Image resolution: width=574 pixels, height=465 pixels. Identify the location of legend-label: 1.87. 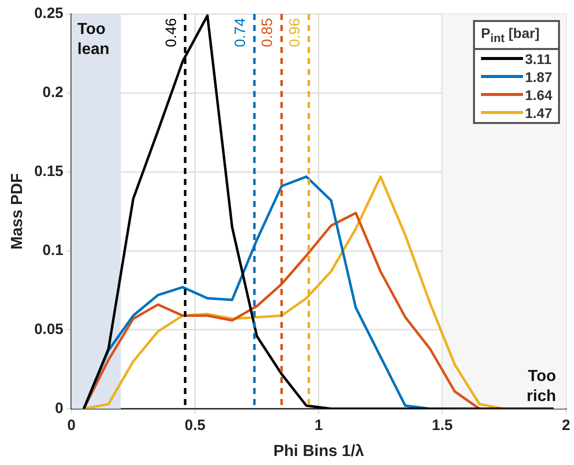
(538, 76).